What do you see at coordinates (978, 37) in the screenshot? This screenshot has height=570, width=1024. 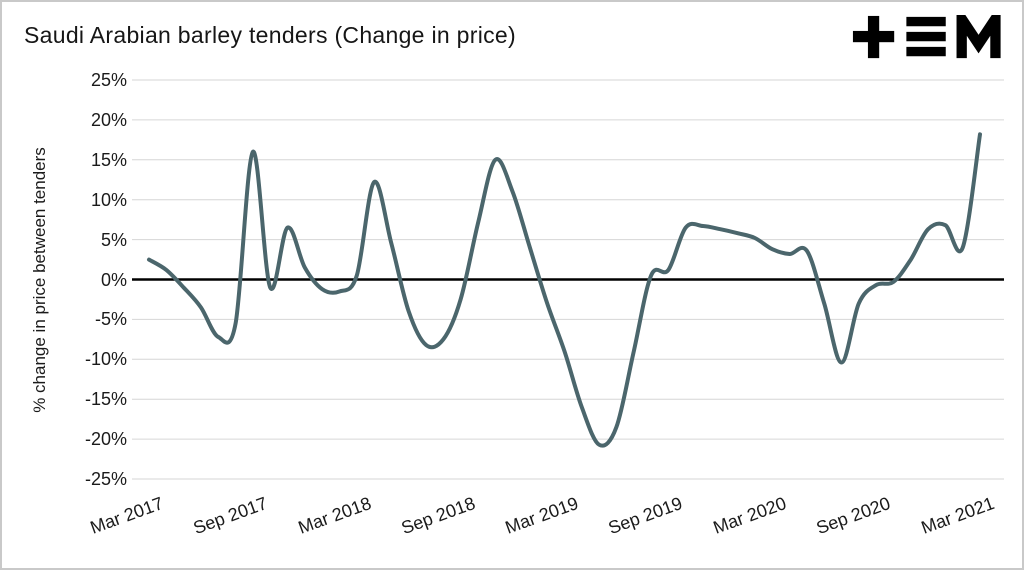 I see `logo-m` at bounding box center [978, 37].